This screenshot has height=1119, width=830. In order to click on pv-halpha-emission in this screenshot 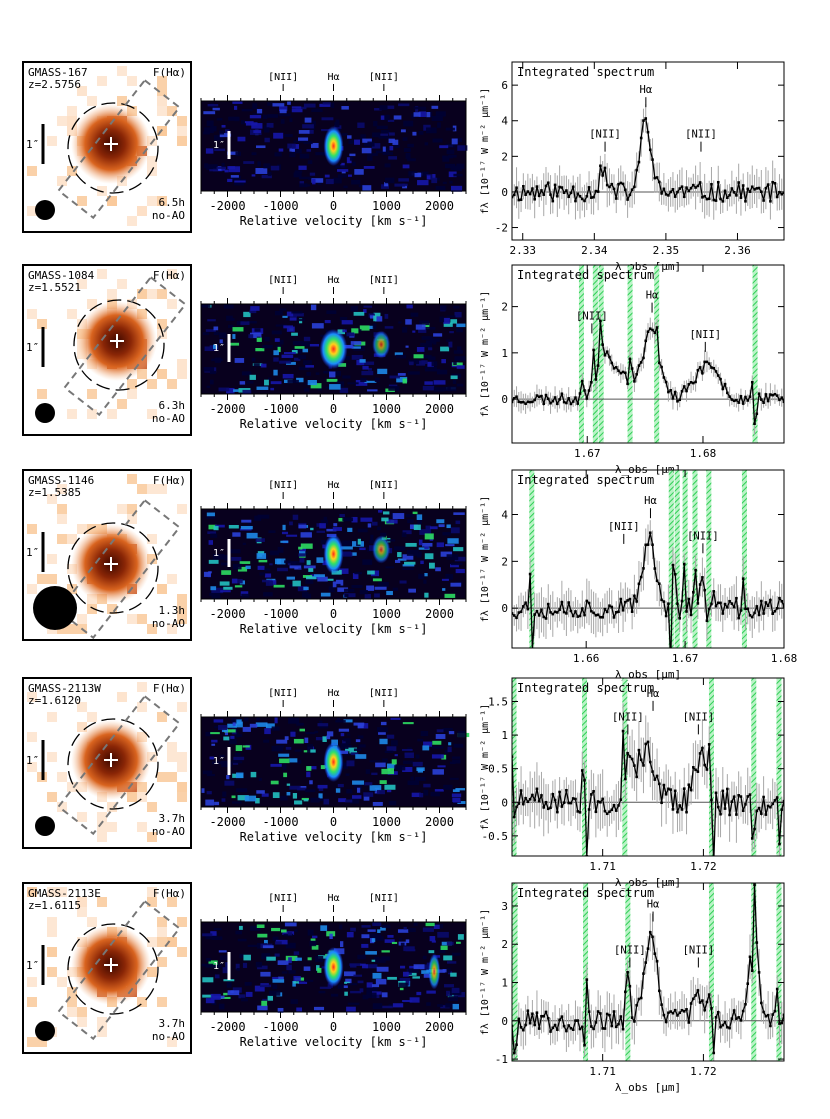, I will do `click(333, 146)`.